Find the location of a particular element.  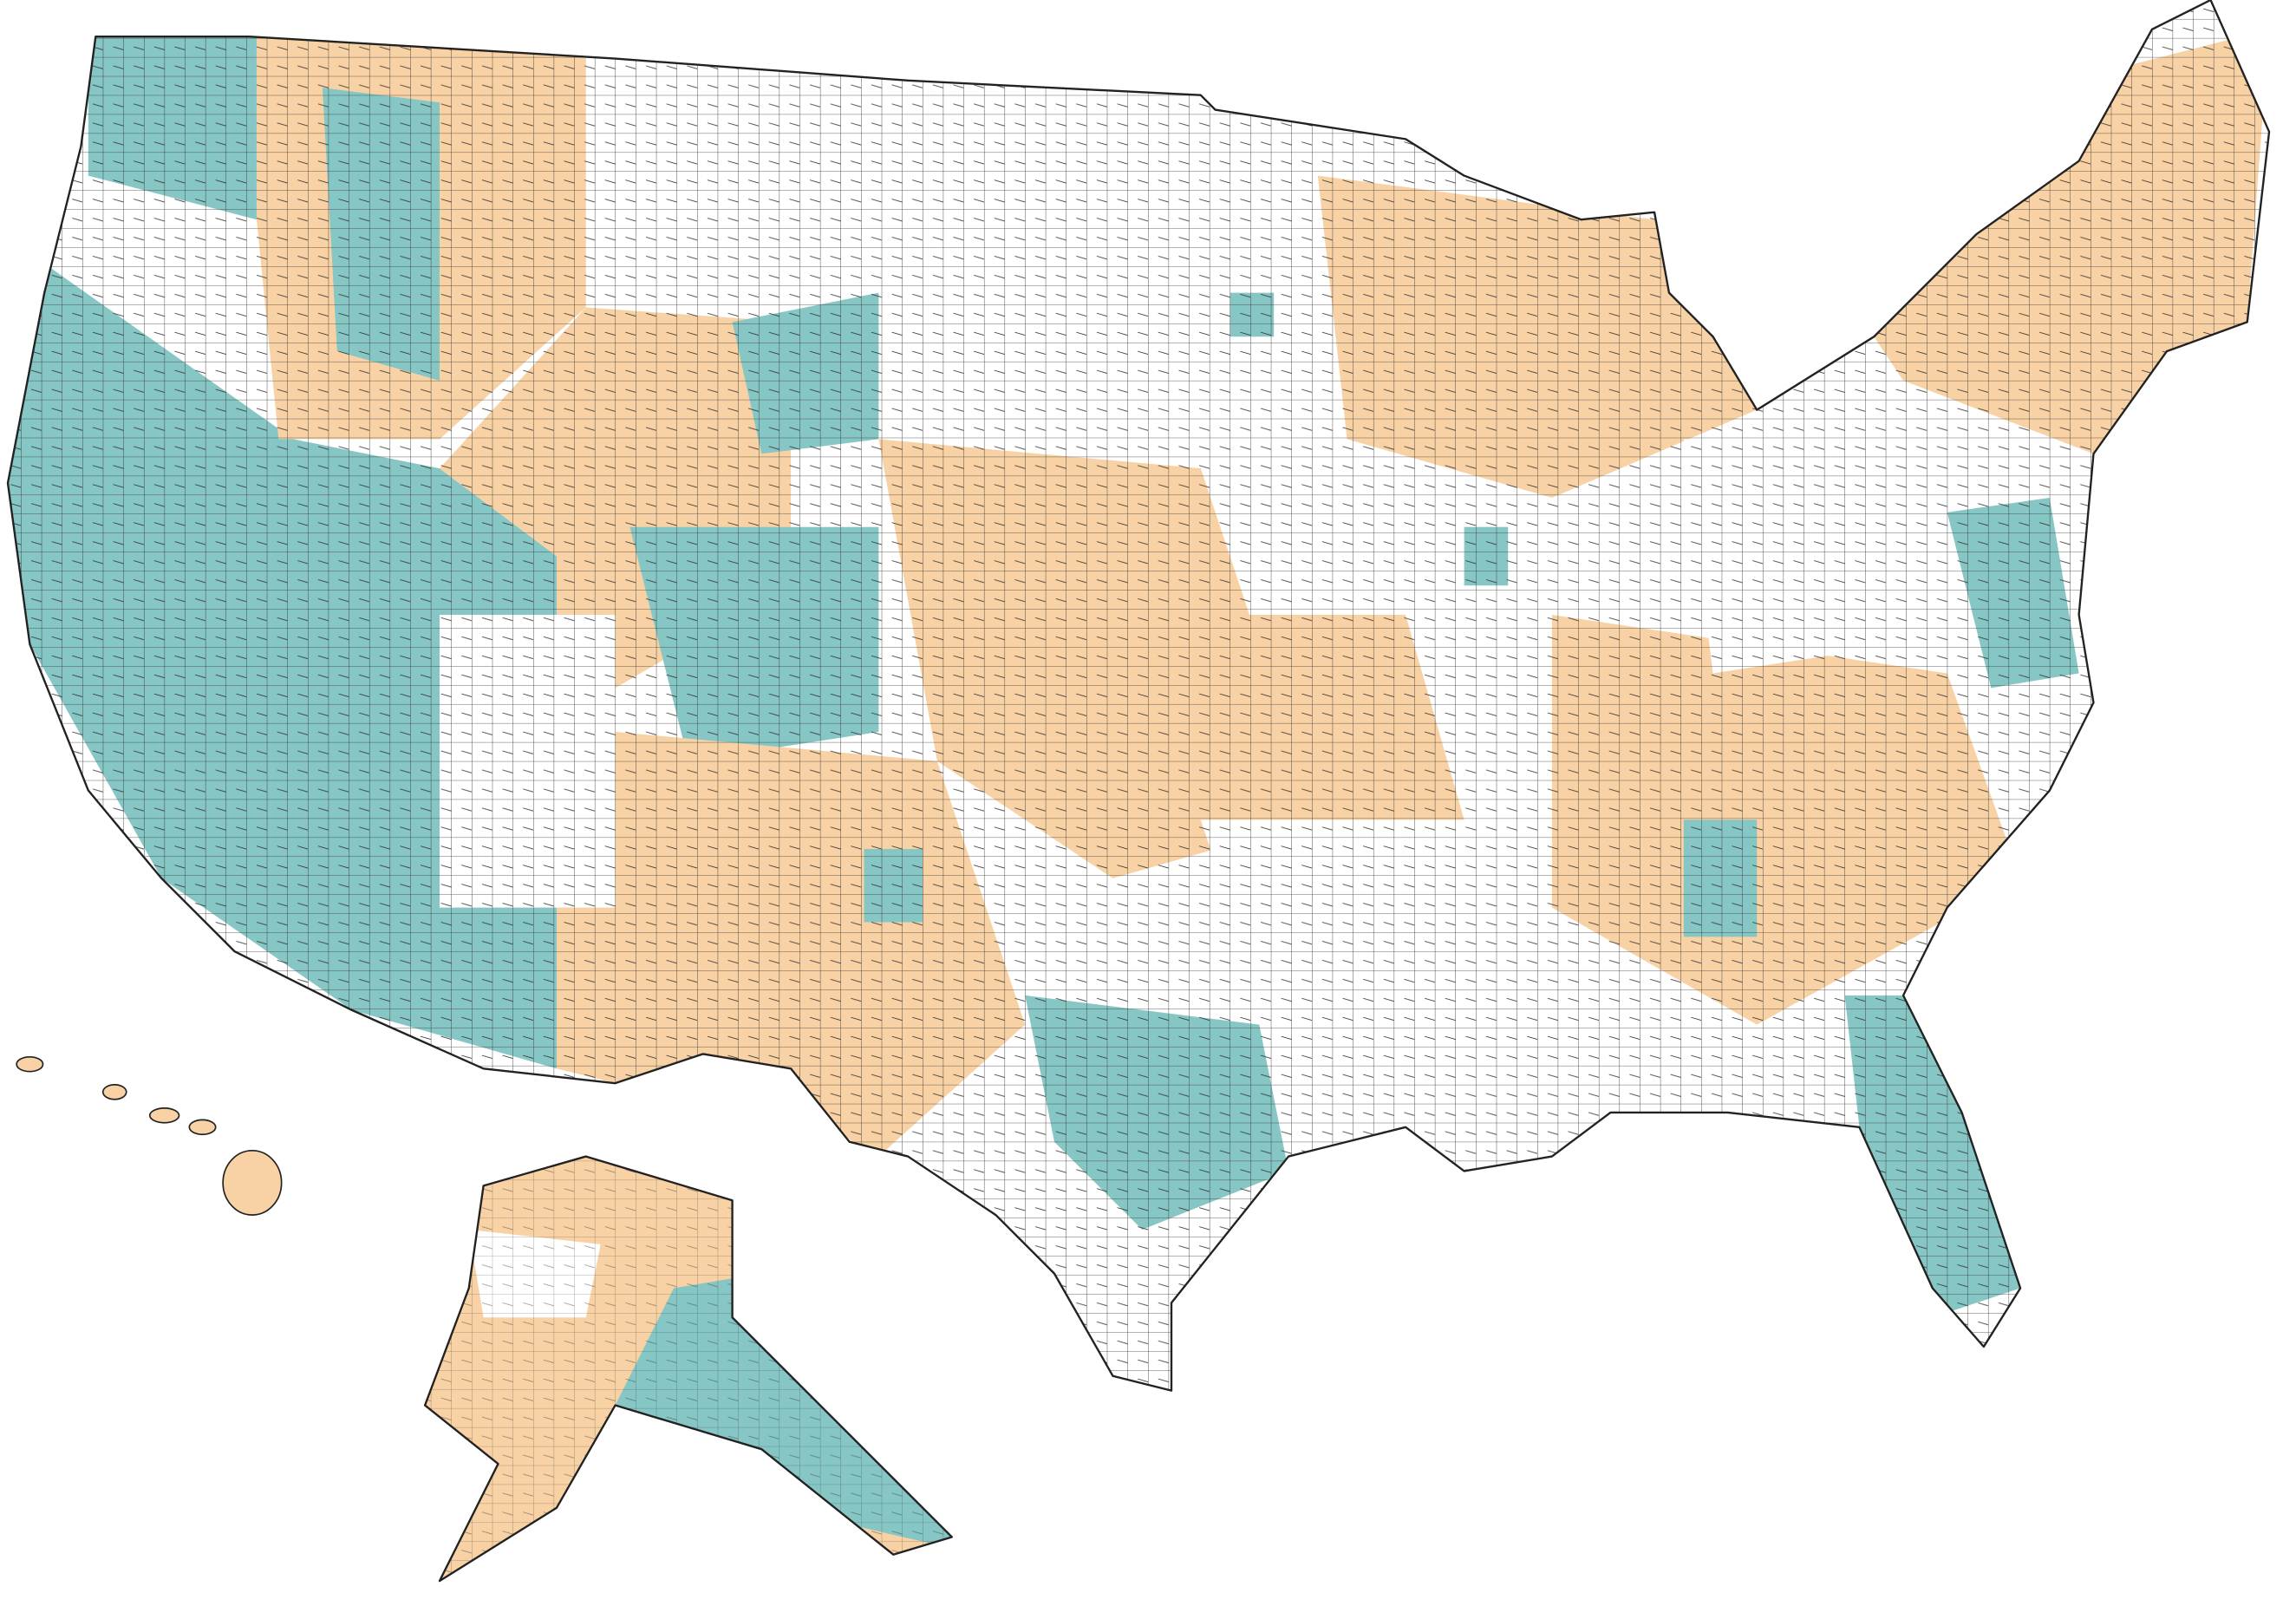

hawaii is located at coordinates (149, 1136).